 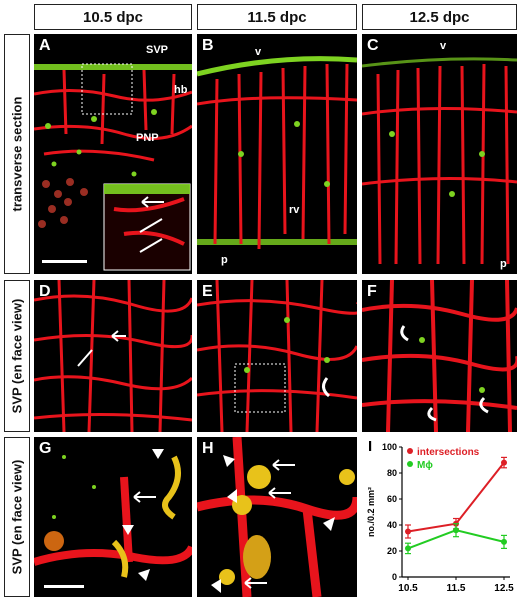 I want to click on y-tick-label: 0, so click(x=394, y=577).